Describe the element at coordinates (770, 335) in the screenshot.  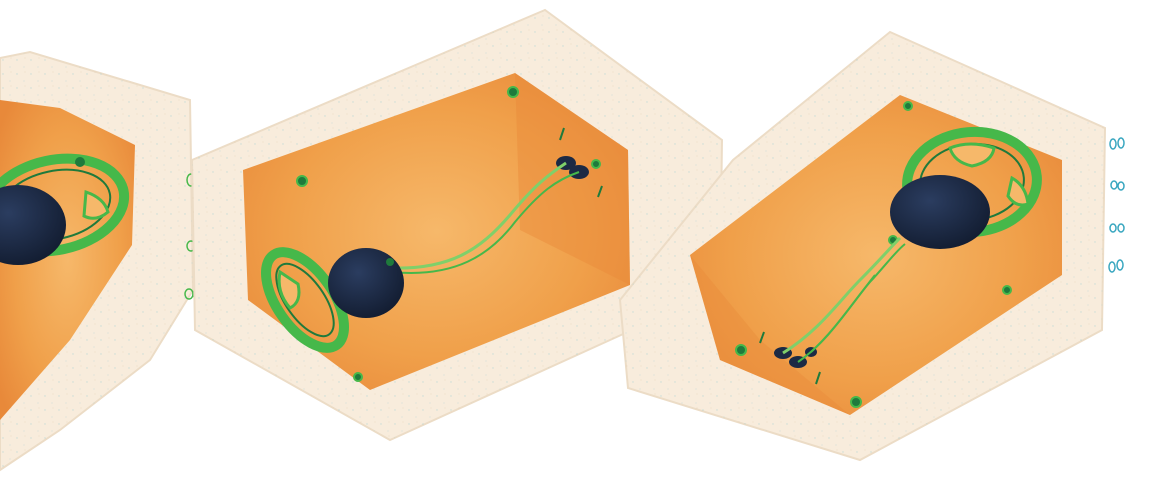
I see `cavity-side-wall` at that location.